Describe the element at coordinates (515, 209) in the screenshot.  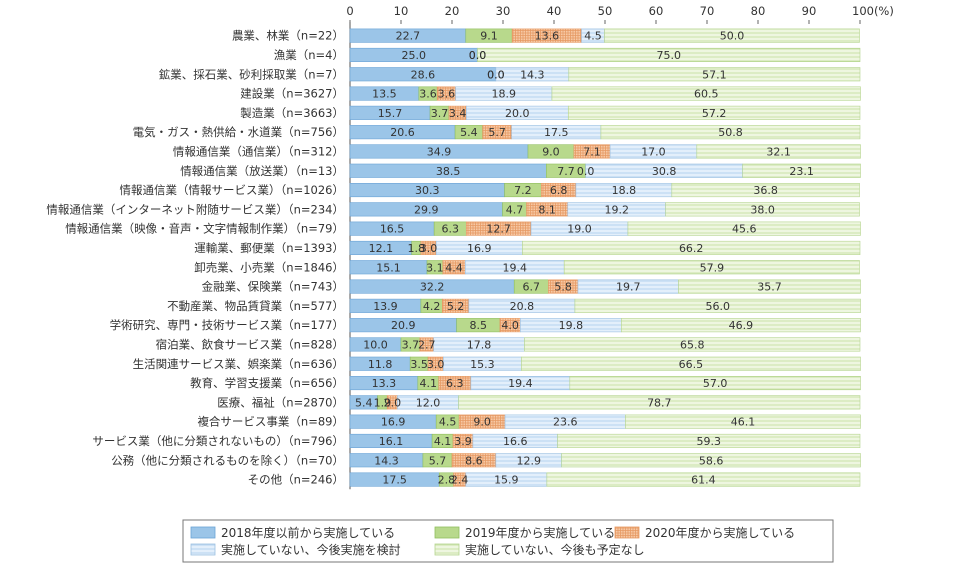
I see `data-label: 4.7` at that location.